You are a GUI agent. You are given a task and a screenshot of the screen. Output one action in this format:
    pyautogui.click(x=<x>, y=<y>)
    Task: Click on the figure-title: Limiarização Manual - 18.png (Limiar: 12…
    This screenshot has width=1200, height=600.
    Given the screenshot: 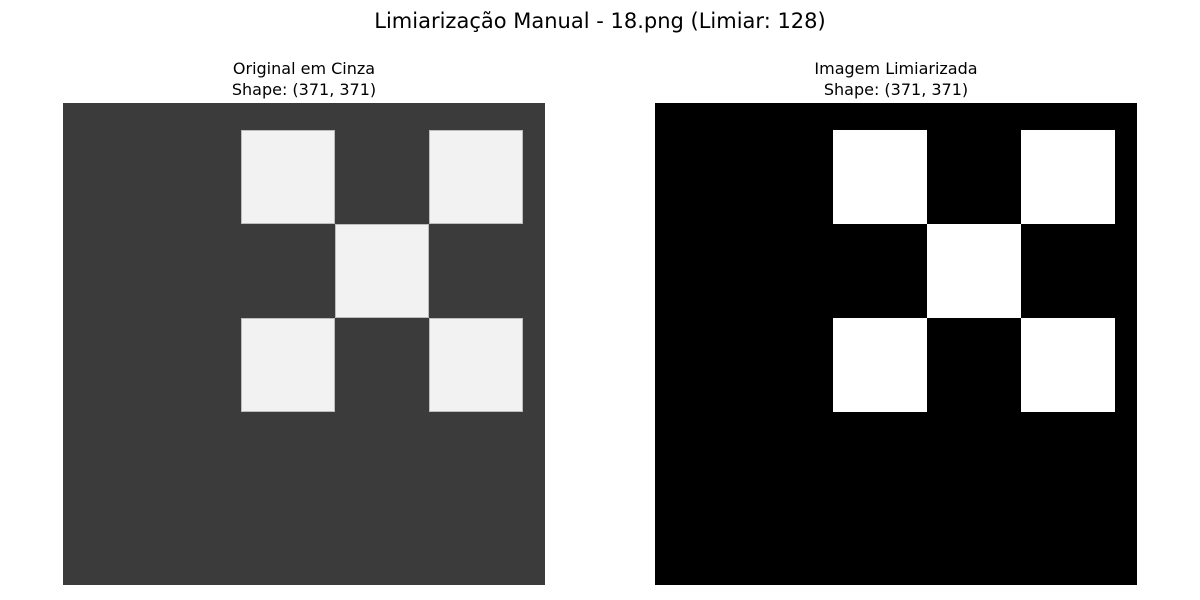 What is the action you would take?
    pyautogui.click(x=600, y=21)
    